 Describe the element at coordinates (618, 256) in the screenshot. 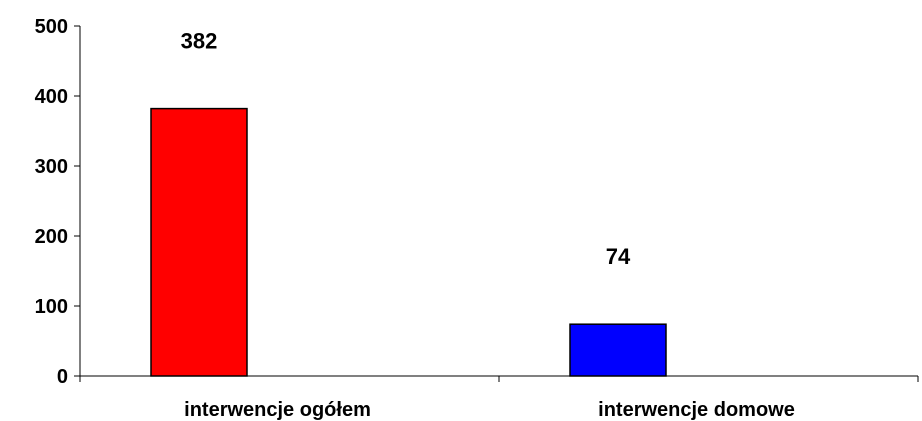

I see `bar-value-label: 74` at that location.